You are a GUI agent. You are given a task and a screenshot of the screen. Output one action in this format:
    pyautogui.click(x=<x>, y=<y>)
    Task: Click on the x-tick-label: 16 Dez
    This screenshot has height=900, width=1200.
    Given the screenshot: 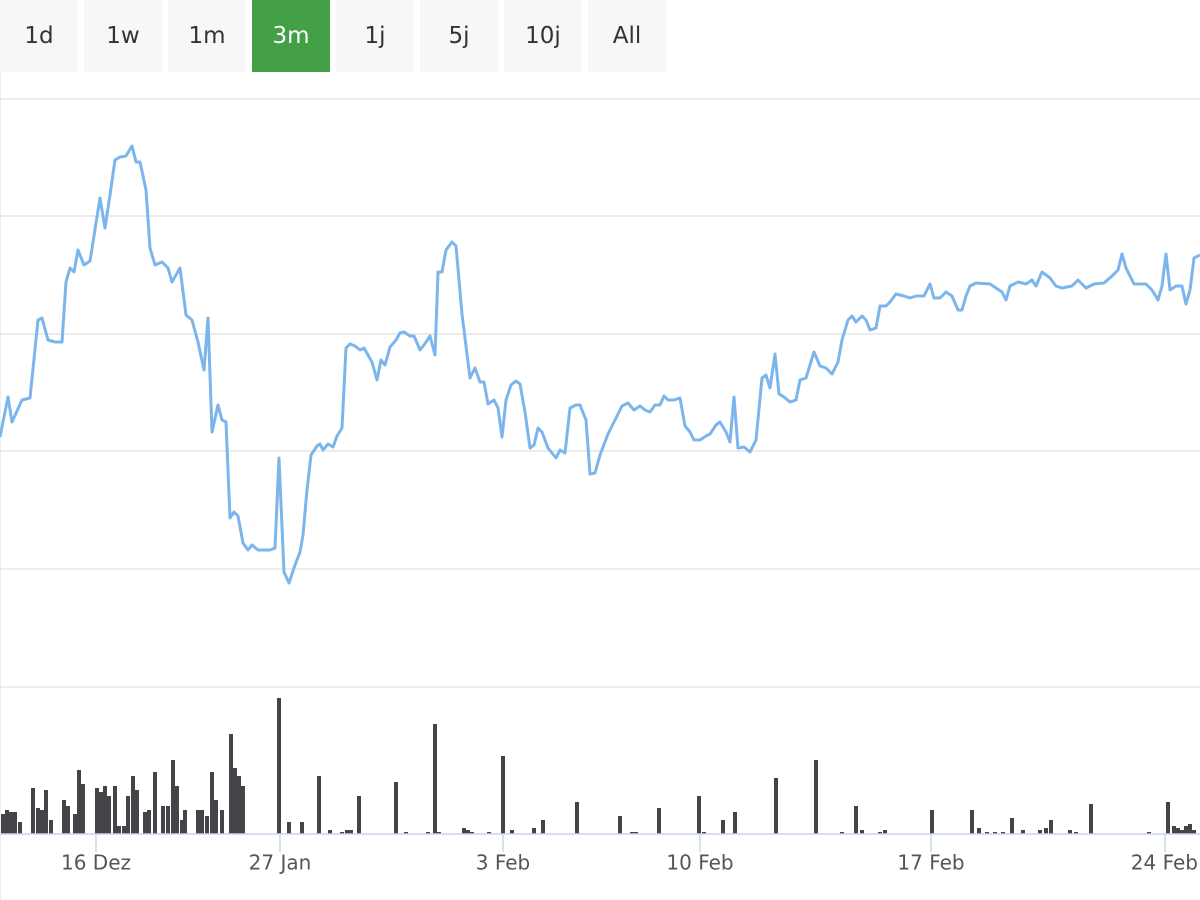 What is the action you would take?
    pyautogui.click(x=96, y=863)
    